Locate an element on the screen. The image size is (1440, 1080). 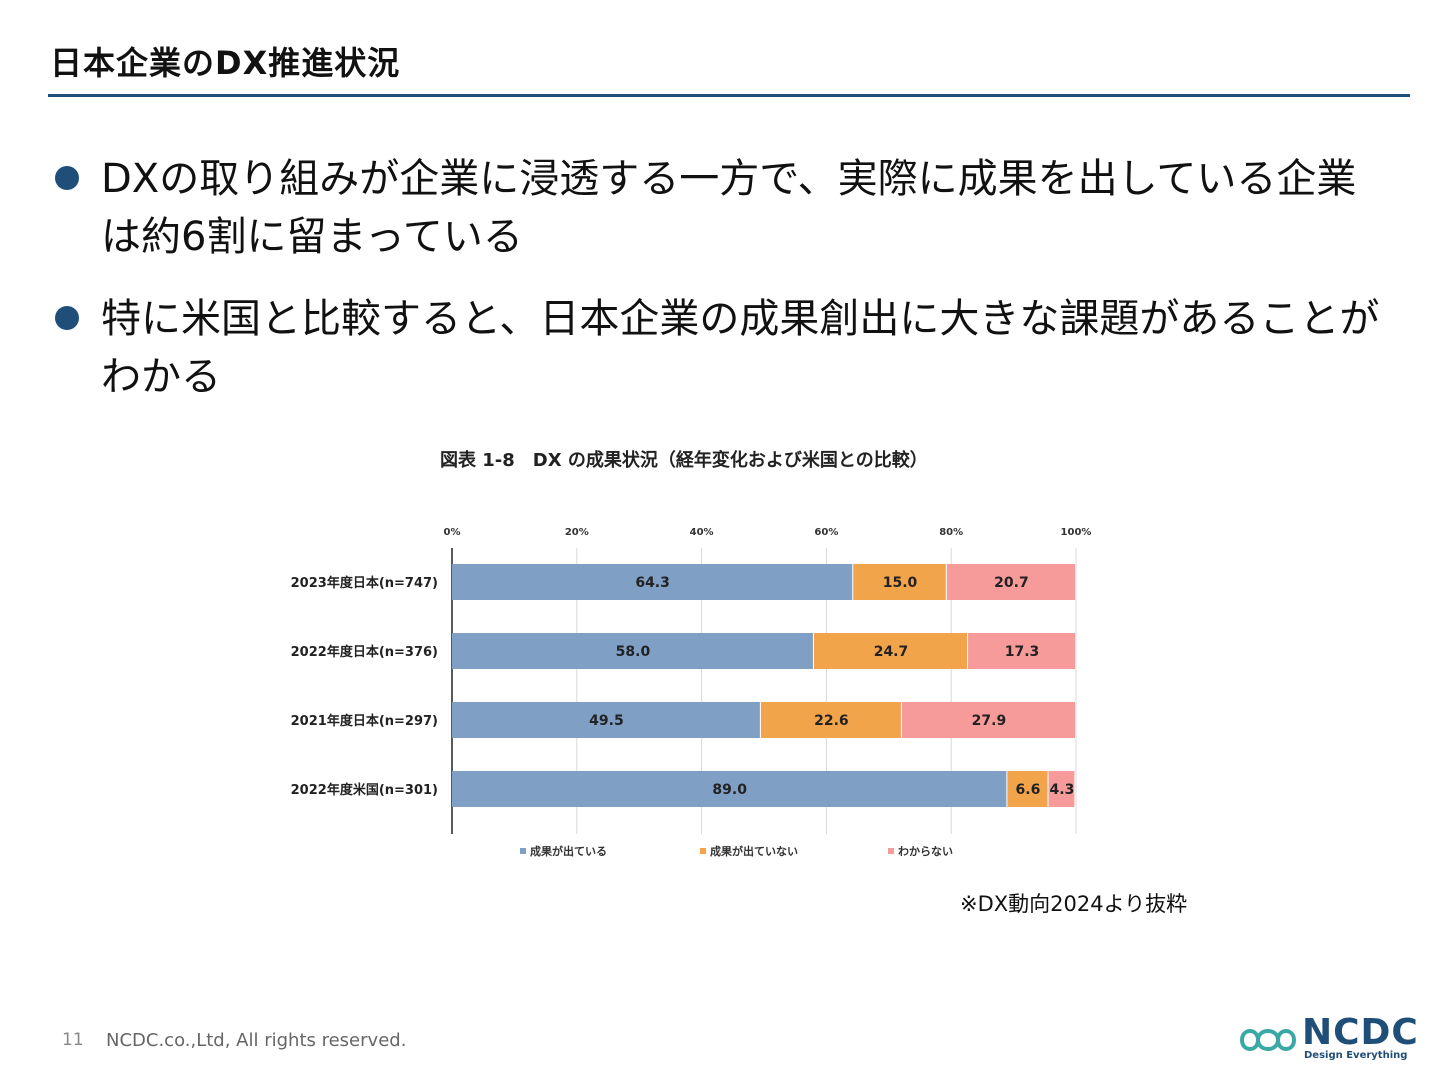
data-label: 6.6 is located at coordinates (1028, 790).